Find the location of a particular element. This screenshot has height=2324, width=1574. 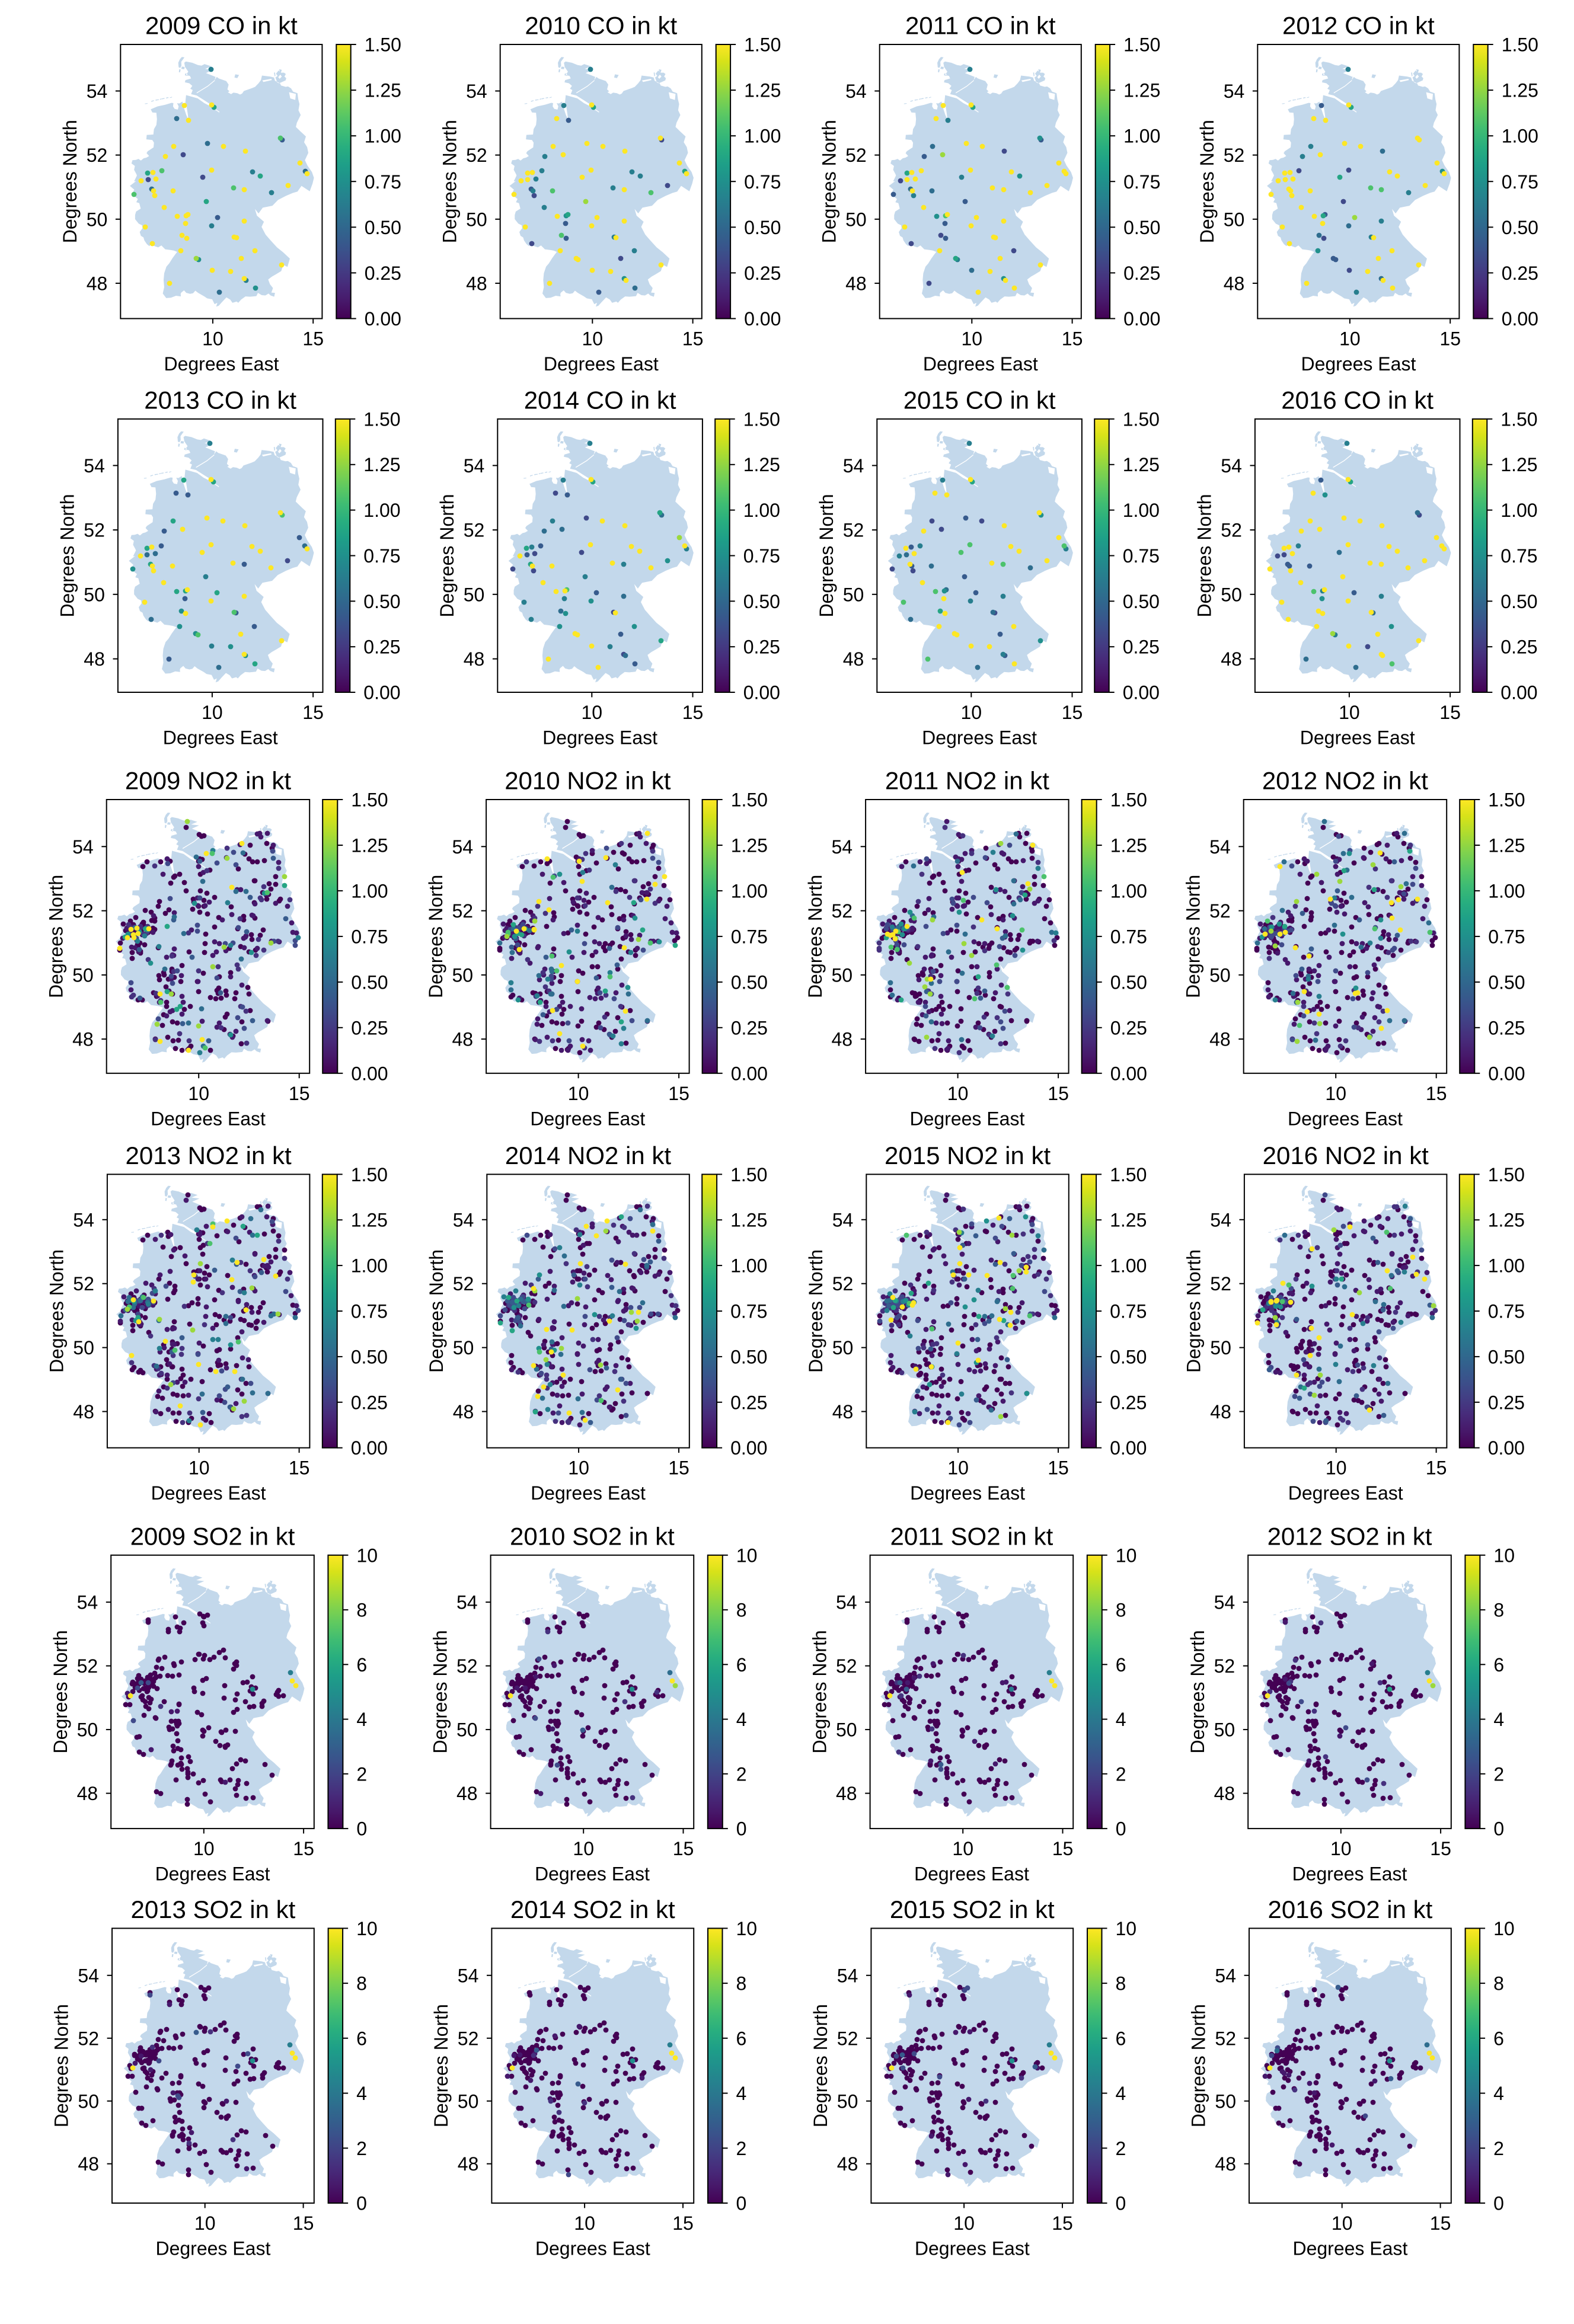

svg-text: 2011 NO2 in kt is located at coordinates (967, 781).